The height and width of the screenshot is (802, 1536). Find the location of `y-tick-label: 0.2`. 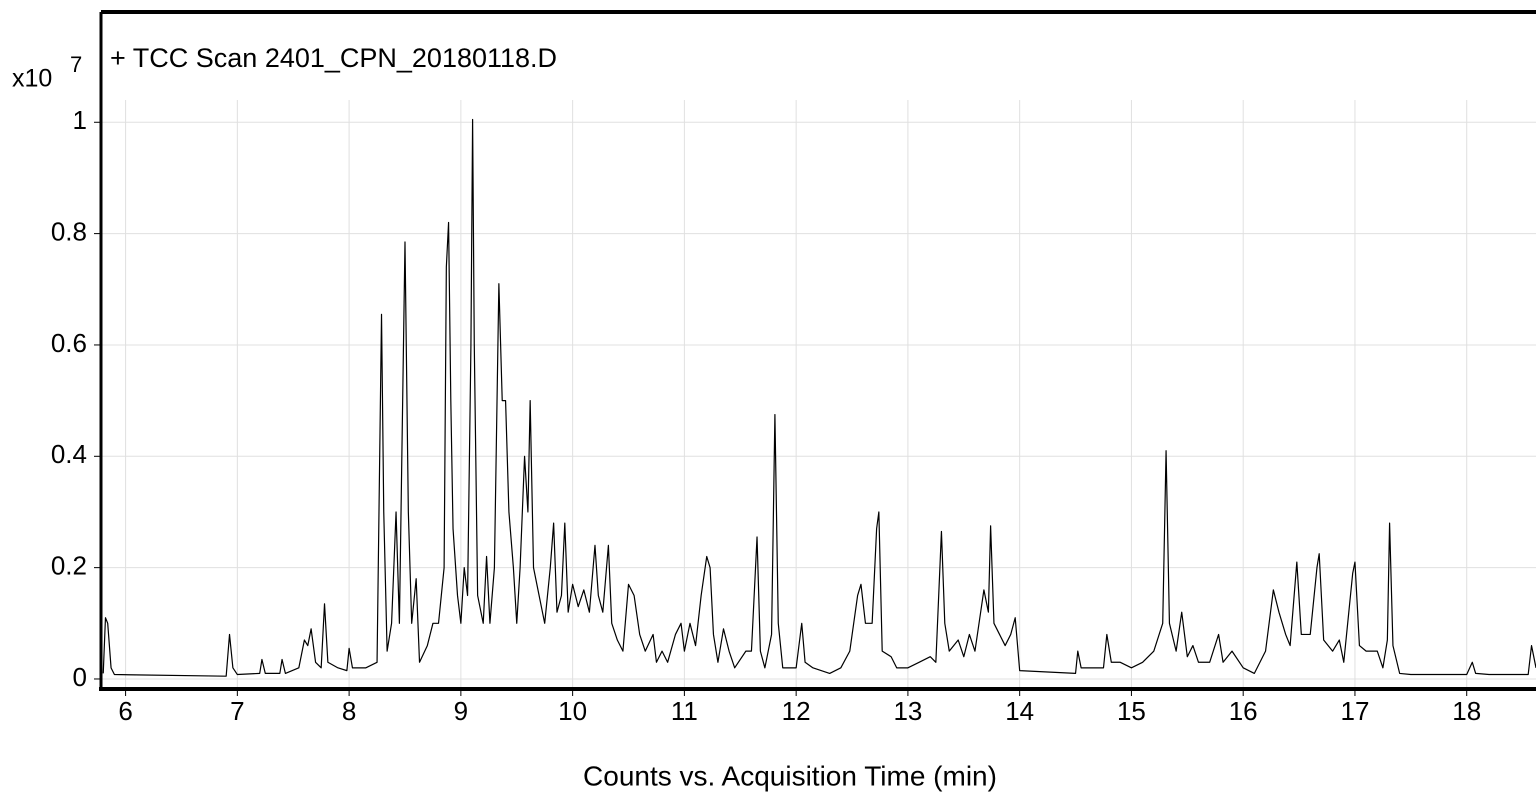

y-tick-label: 0.2 is located at coordinates (69, 566).